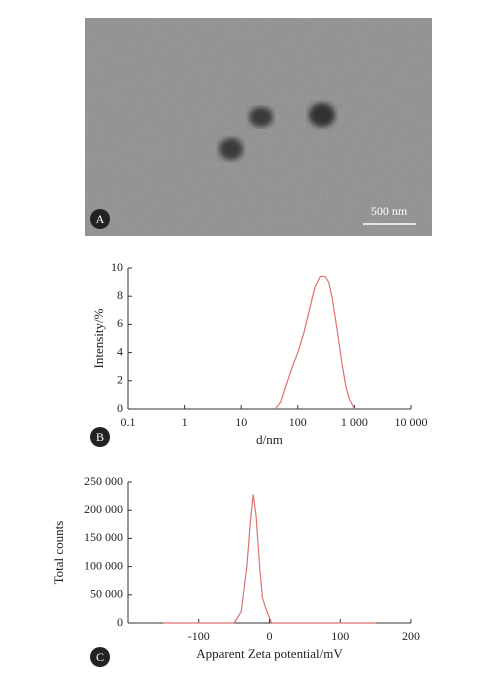 The height and width of the screenshot is (684, 490). What do you see at coordinates (411, 636) in the screenshot?
I see `x-tick-label: 200` at bounding box center [411, 636].